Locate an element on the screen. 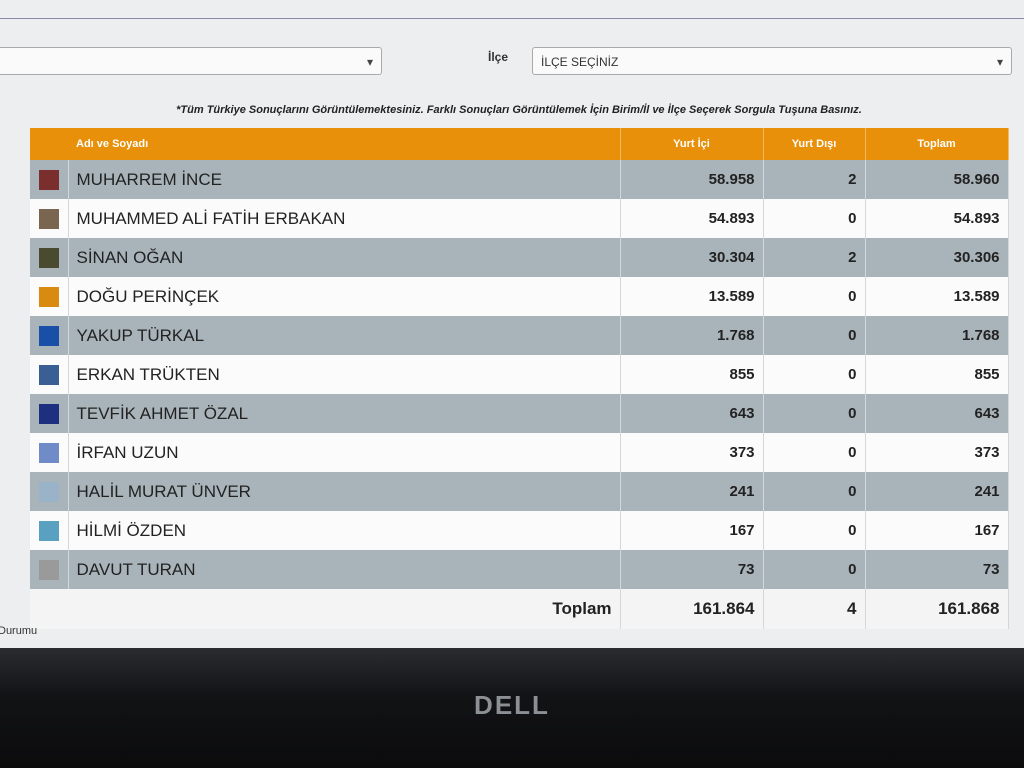 The height and width of the screenshot is (768, 1024). vote-count: 58.960 is located at coordinates (937, 179).